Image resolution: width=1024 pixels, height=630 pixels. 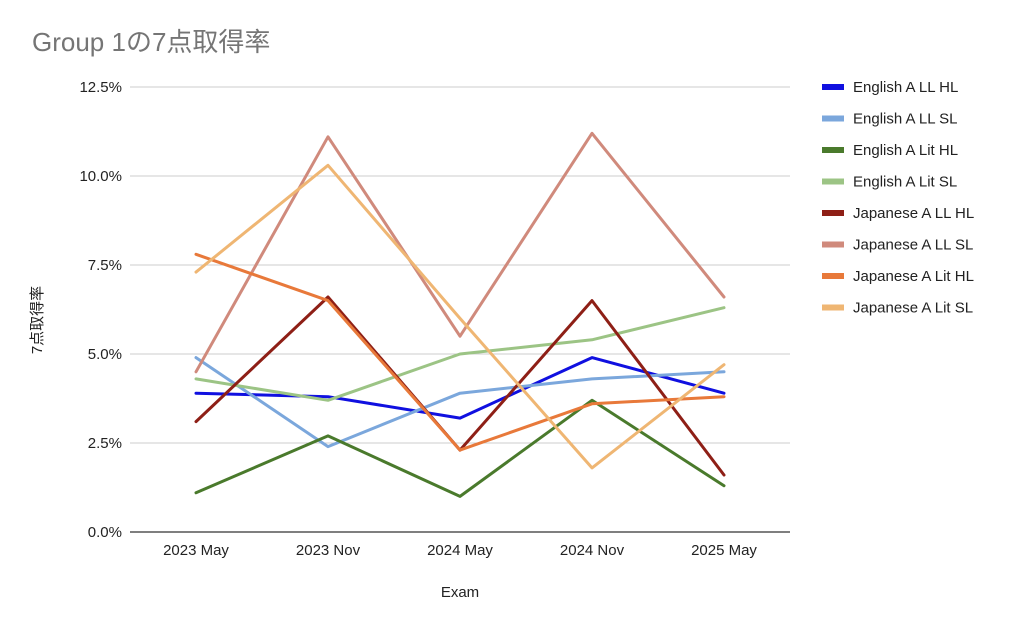 What do you see at coordinates (905, 150) in the screenshot?
I see `legend-label: English A Lit HL` at bounding box center [905, 150].